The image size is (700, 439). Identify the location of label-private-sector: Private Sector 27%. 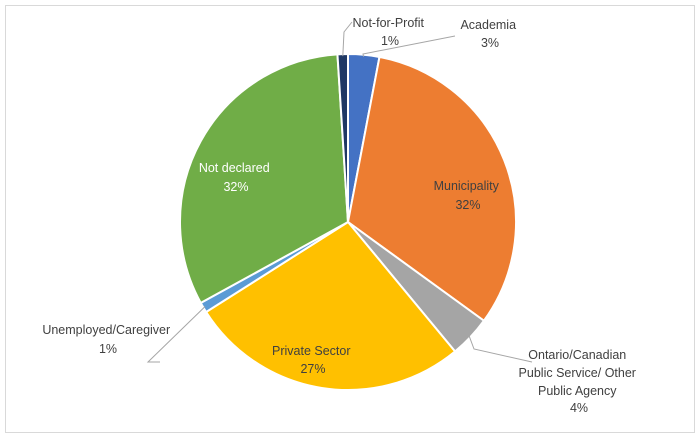
(313, 360).